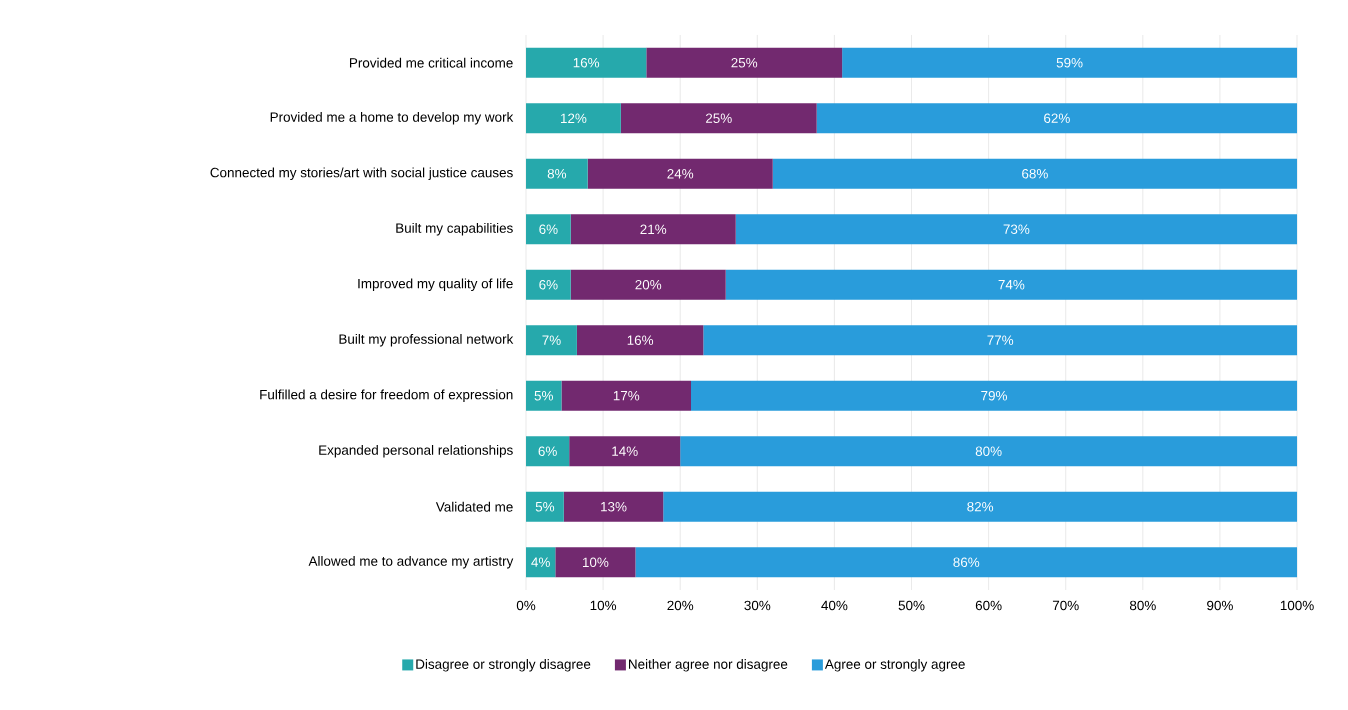  I want to click on legend-label: Disagree or strongly disagree, so click(503, 665).